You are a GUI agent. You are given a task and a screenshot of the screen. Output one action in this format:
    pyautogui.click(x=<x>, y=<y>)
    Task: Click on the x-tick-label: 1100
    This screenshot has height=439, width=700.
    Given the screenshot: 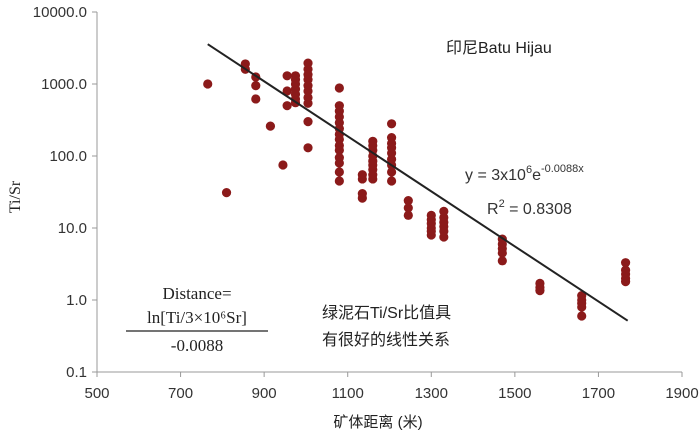 What is the action you would take?
    pyautogui.click(x=348, y=393)
    